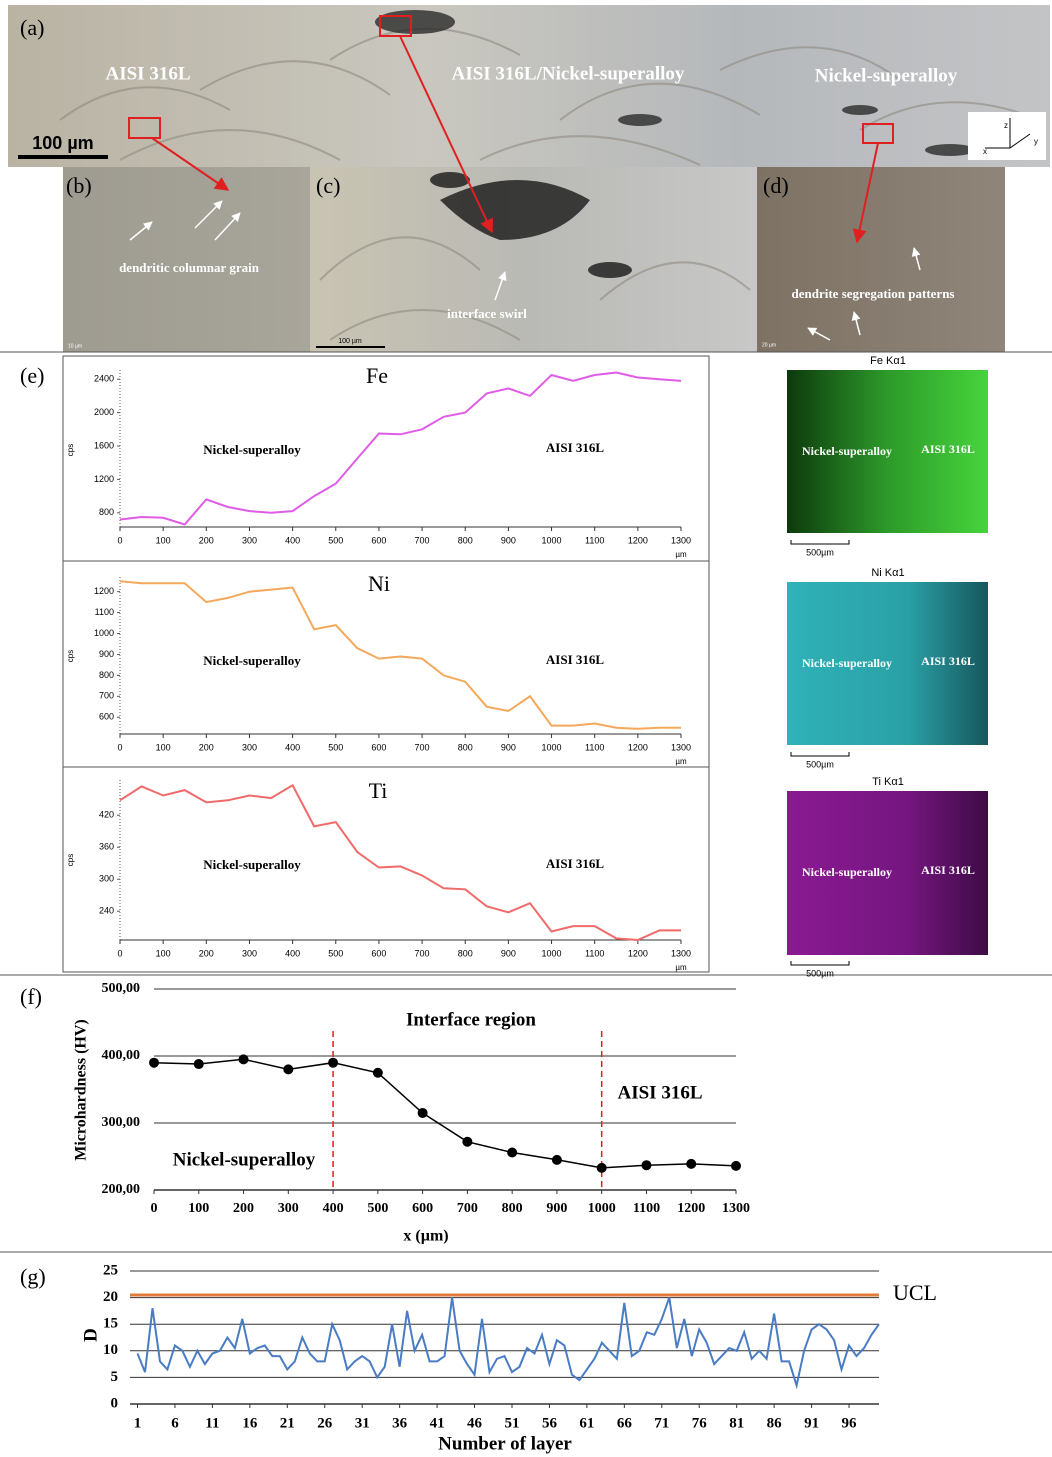 The height and width of the screenshot is (1457, 1052). Describe the element at coordinates (568, 73) in the screenshot. I see `region-label: AISI 316L/Nickel-superalloy` at that location.